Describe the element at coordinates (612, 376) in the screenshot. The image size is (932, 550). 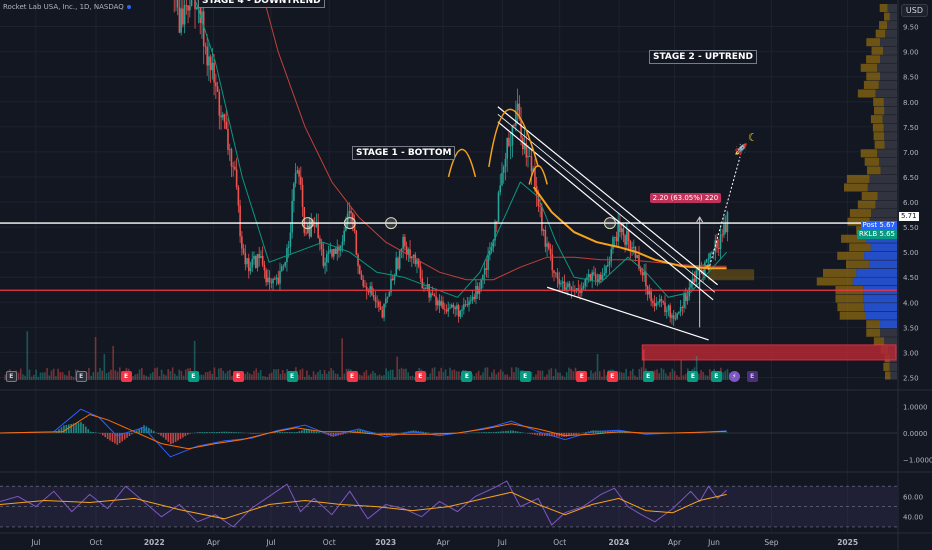
I see `event-marker-11: E` at that location.